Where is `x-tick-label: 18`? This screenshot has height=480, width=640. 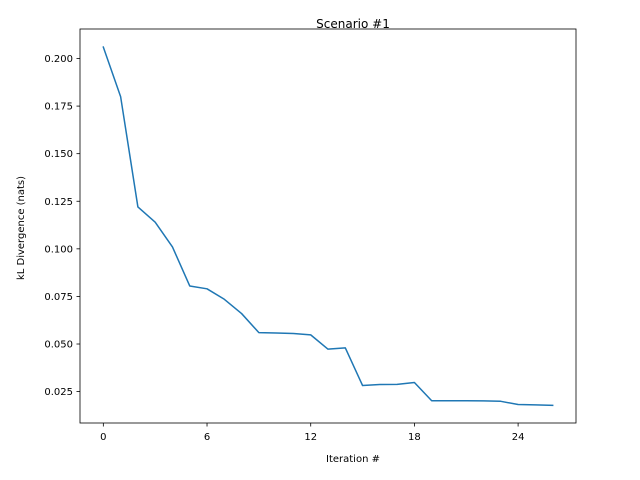
x-tick-label: 18 is located at coordinates (414, 437).